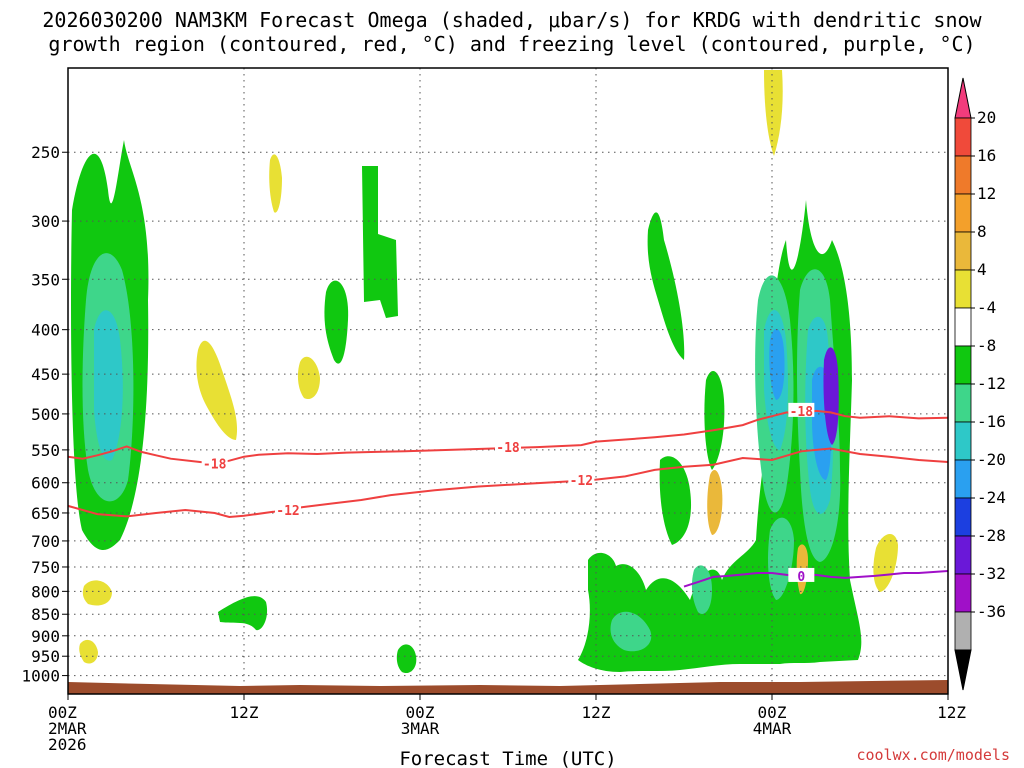  I want to click on y-tick-label: 950, so click(45, 656).